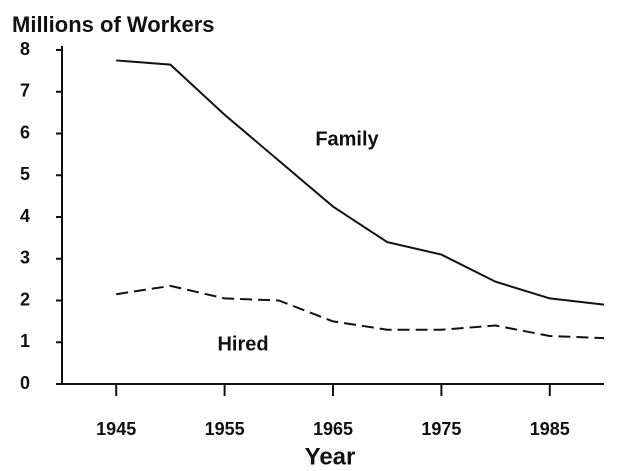  Describe the element at coordinates (25, 132) in the screenshot. I see `y-tick-label: 6` at that location.